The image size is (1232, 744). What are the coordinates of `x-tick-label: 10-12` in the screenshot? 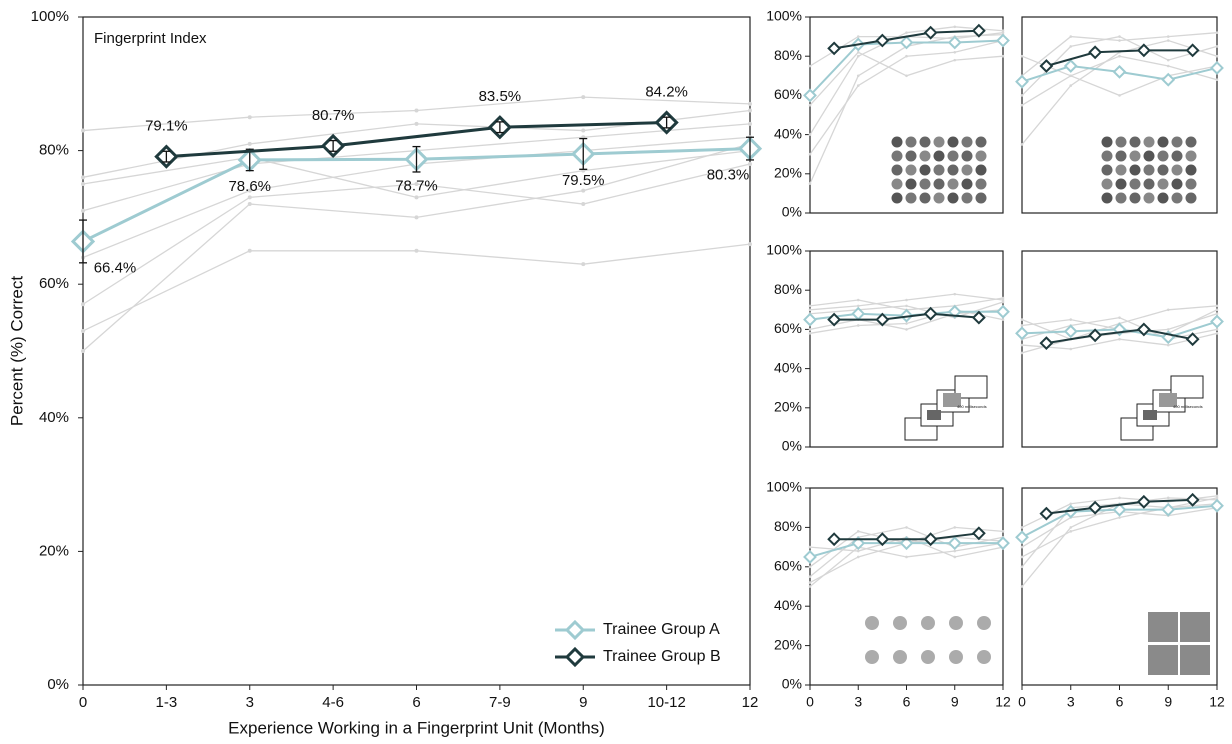 It's located at (666, 702).